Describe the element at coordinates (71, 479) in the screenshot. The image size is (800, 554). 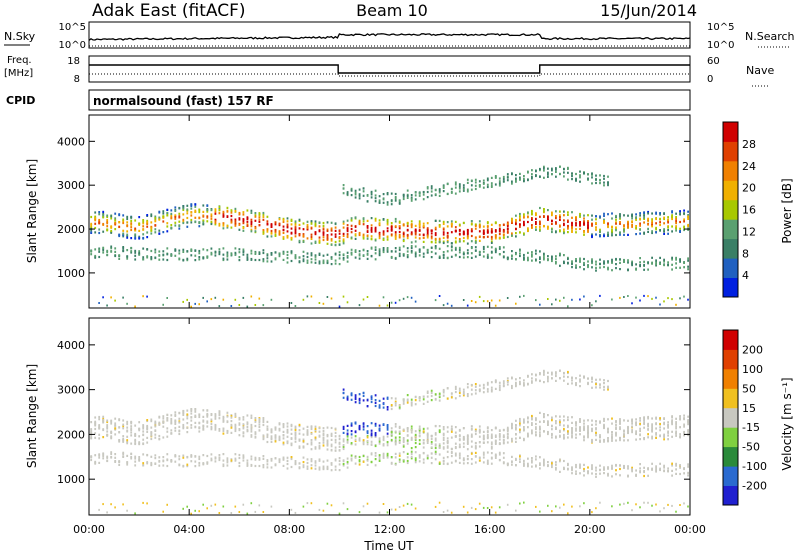
I see `velocity-ytick-label: 1000` at that location.